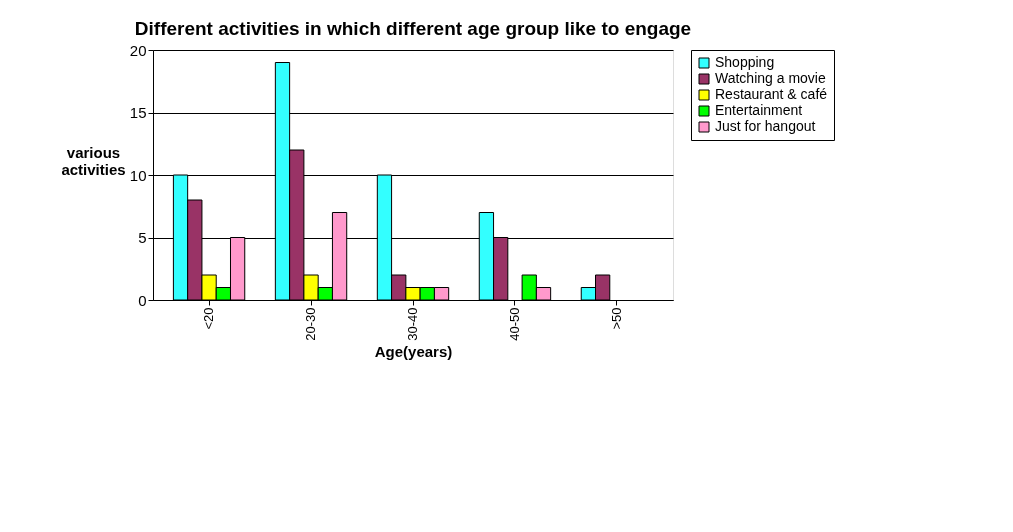 Image resolution: width=1013 pixels, height=532 pixels. Describe the element at coordinates (616, 318) in the screenshot. I see `x-tick-label: >50` at that location.